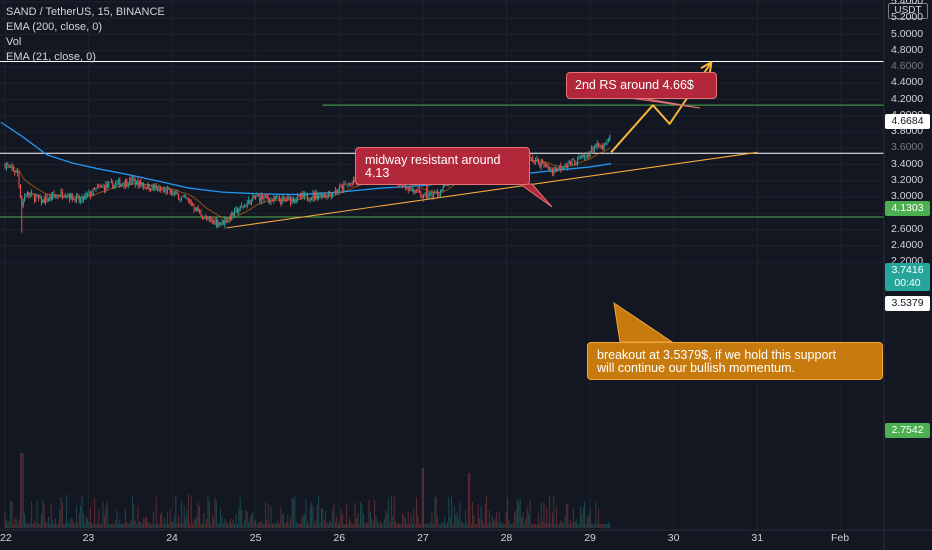 The width and height of the screenshot is (932, 550). What do you see at coordinates (907, 303) in the screenshot?
I see `level-tag-3538: 3.5379` at bounding box center [907, 303].